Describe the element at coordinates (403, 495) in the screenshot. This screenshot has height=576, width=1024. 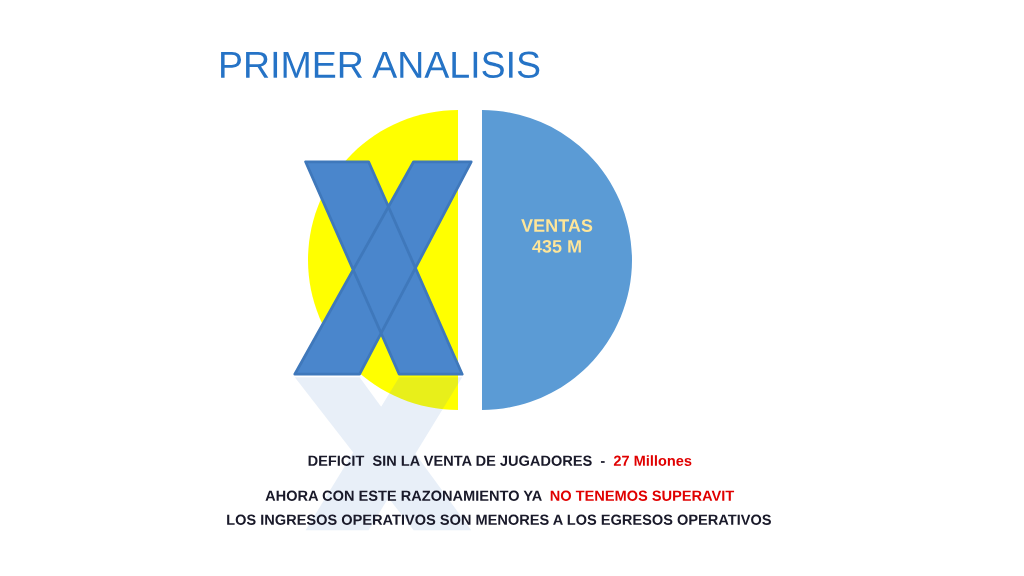
I see `text: AHORA CON ESTE RAZONAMIENTO YA` at that location.